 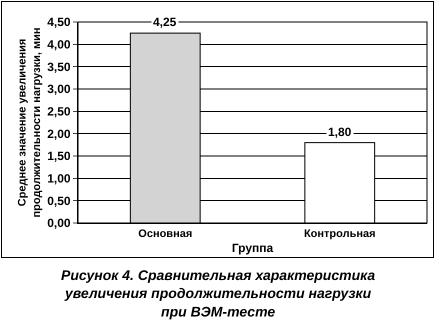 What do you see at coordinates (340, 132) in the screenshot?
I see `data-label: 1,80` at bounding box center [340, 132].